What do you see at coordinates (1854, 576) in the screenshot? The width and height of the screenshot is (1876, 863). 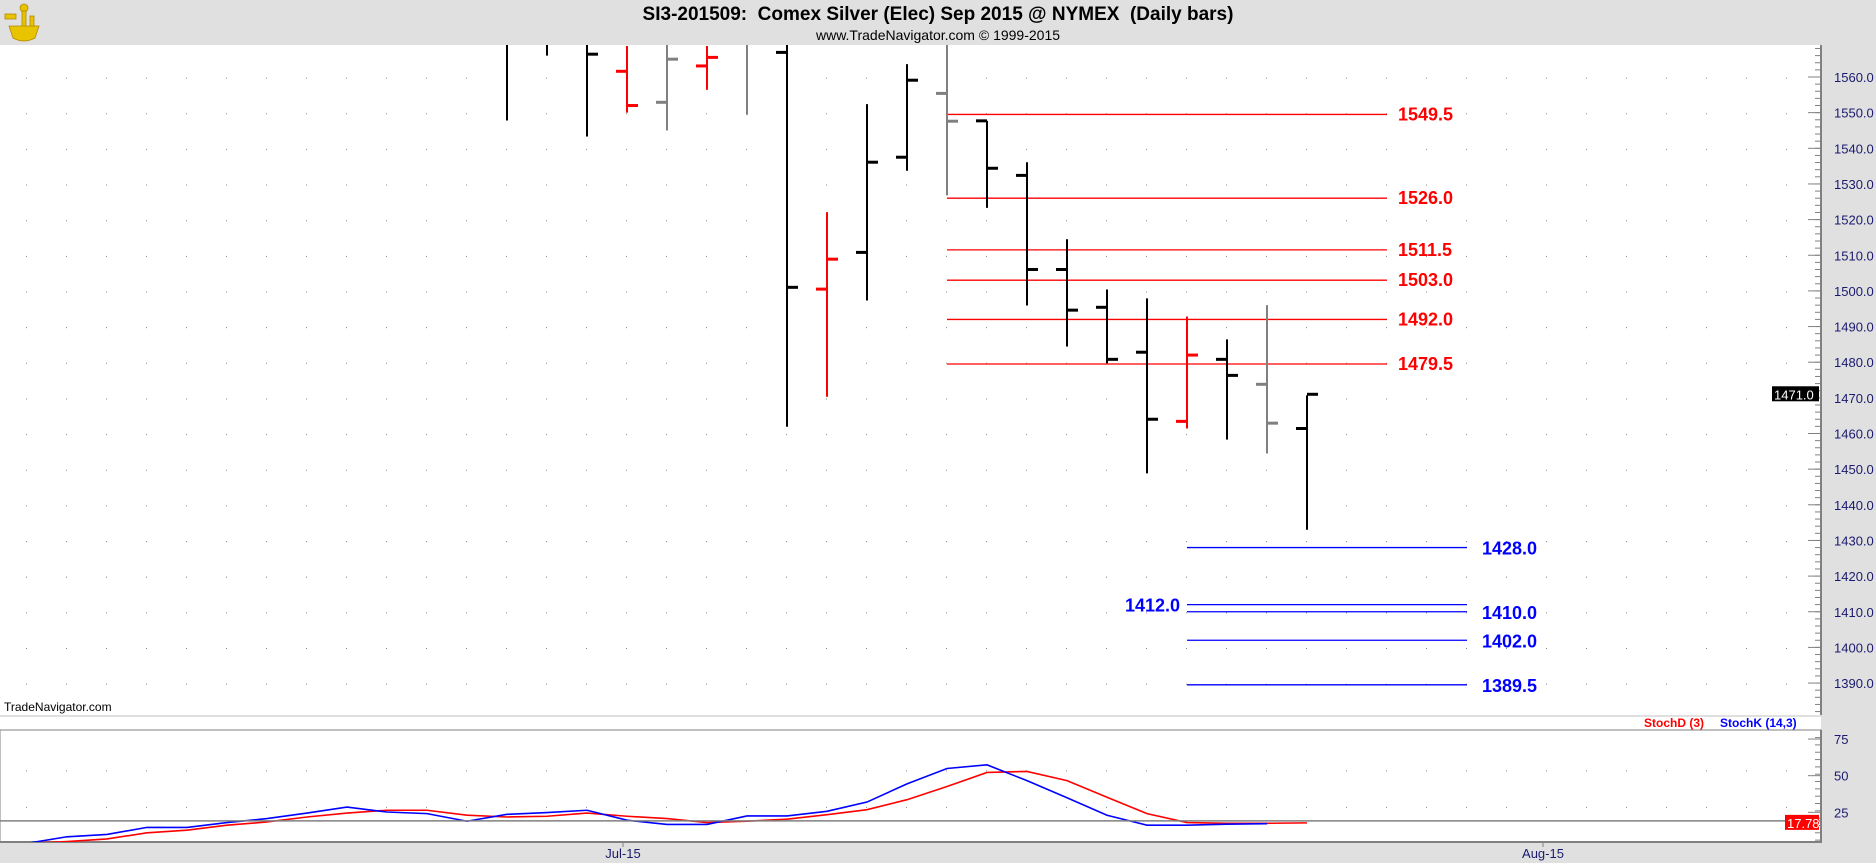 I see `price-tick-label: 1420.0` at bounding box center [1854, 576].